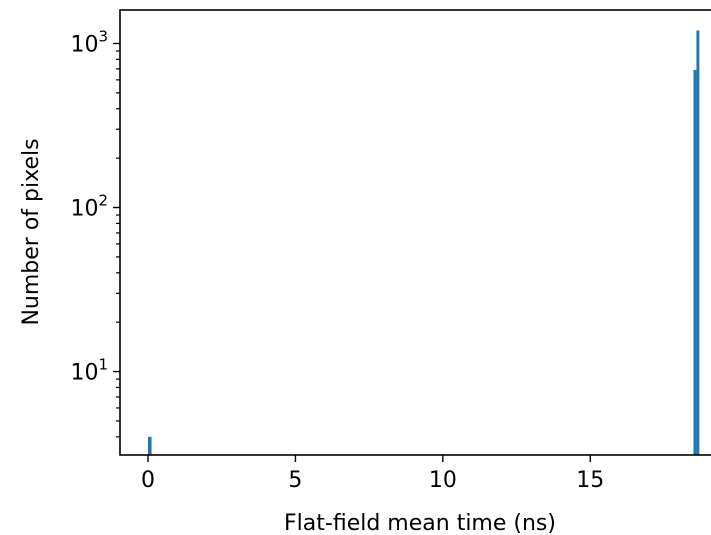  Describe the element at coordinates (148, 480) in the screenshot. I see `x-tick-label: 0` at that location.